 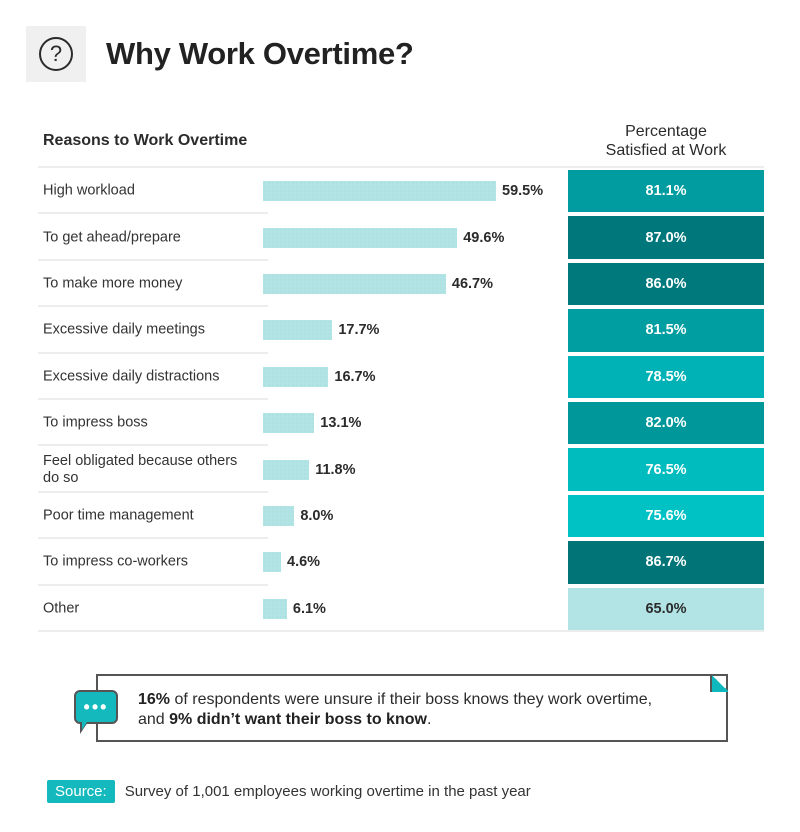 What do you see at coordinates (309, 608) in the screenshot?
I see `share-value: 6.1%` at bounding box center [309, 608].